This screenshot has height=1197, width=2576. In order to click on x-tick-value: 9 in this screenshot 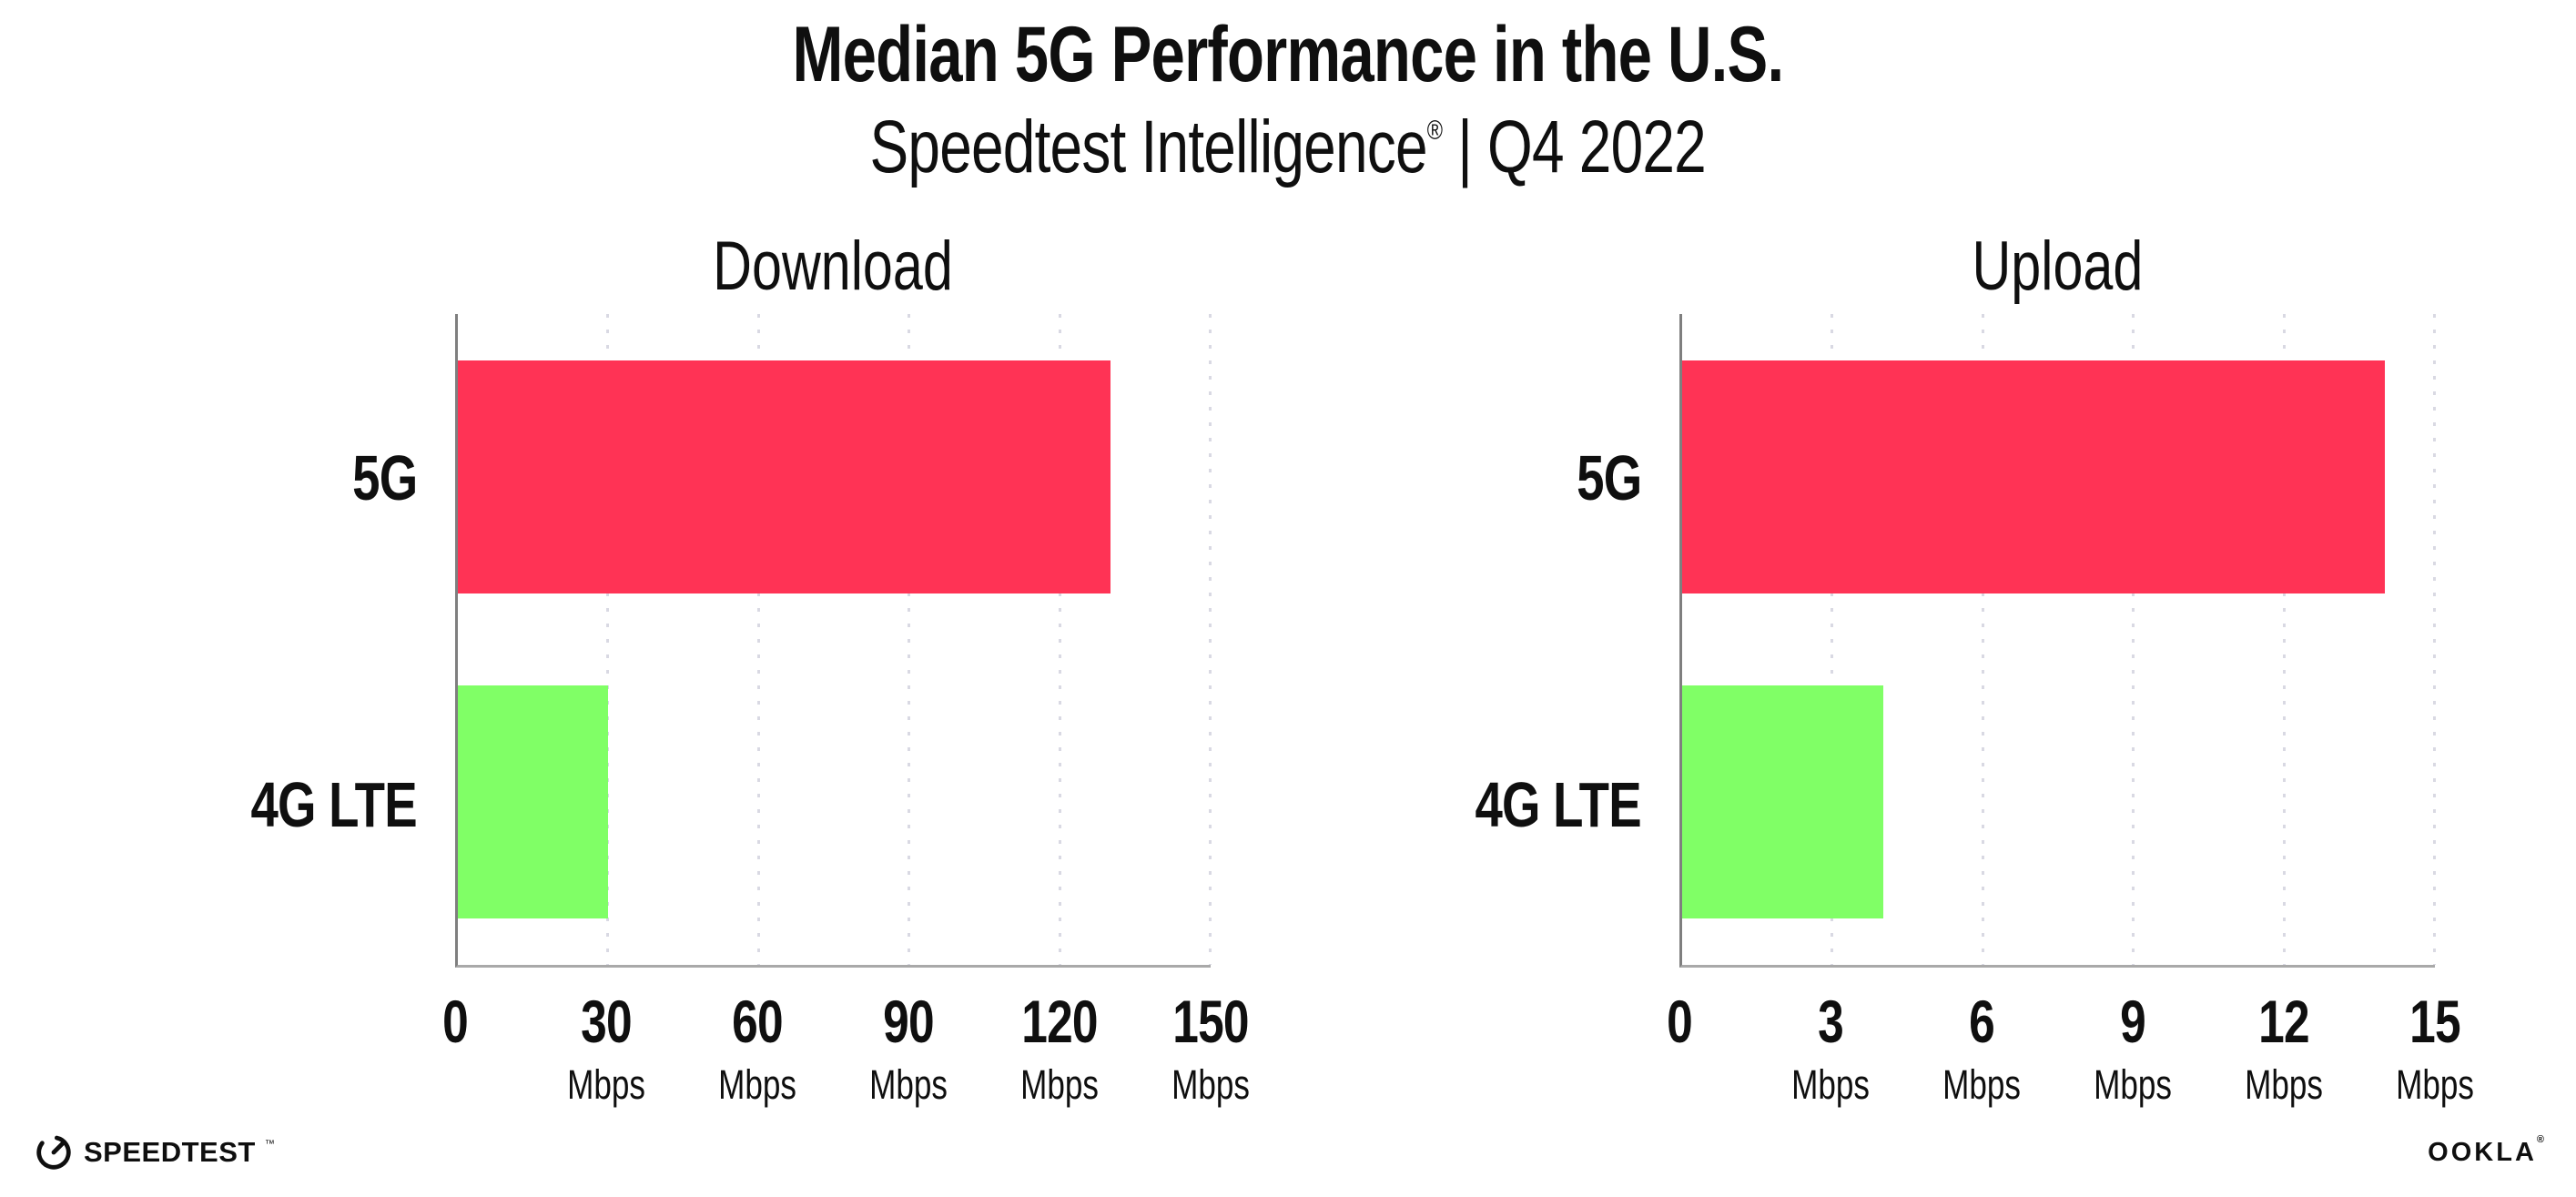, I will do `click(2133, 1022)`.